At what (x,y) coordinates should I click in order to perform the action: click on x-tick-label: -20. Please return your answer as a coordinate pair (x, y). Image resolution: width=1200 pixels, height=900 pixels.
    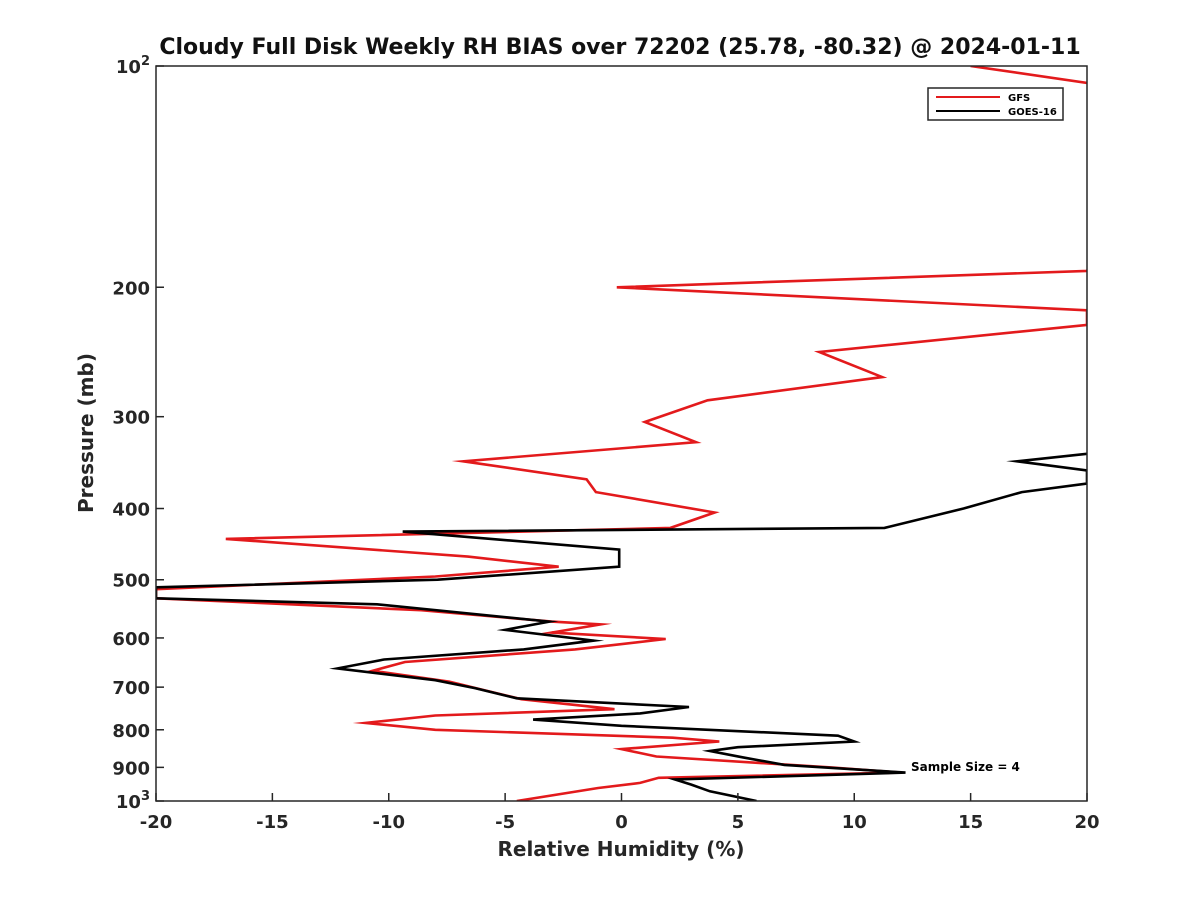
    Looking at the image, I should click on (156, 822).